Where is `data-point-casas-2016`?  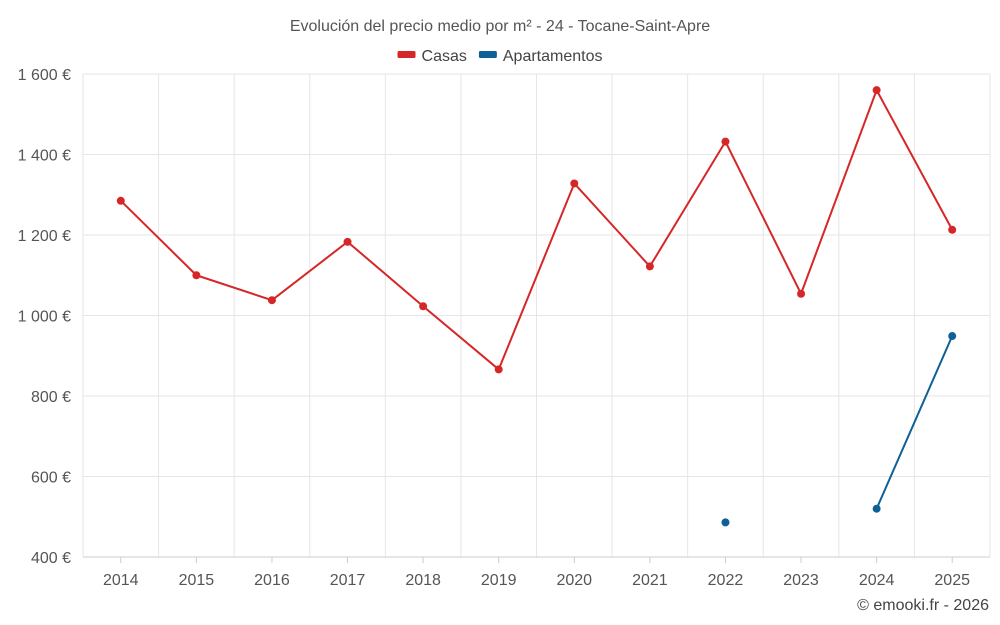
data-point-casas-2016 is located at coordinates (271, 300).